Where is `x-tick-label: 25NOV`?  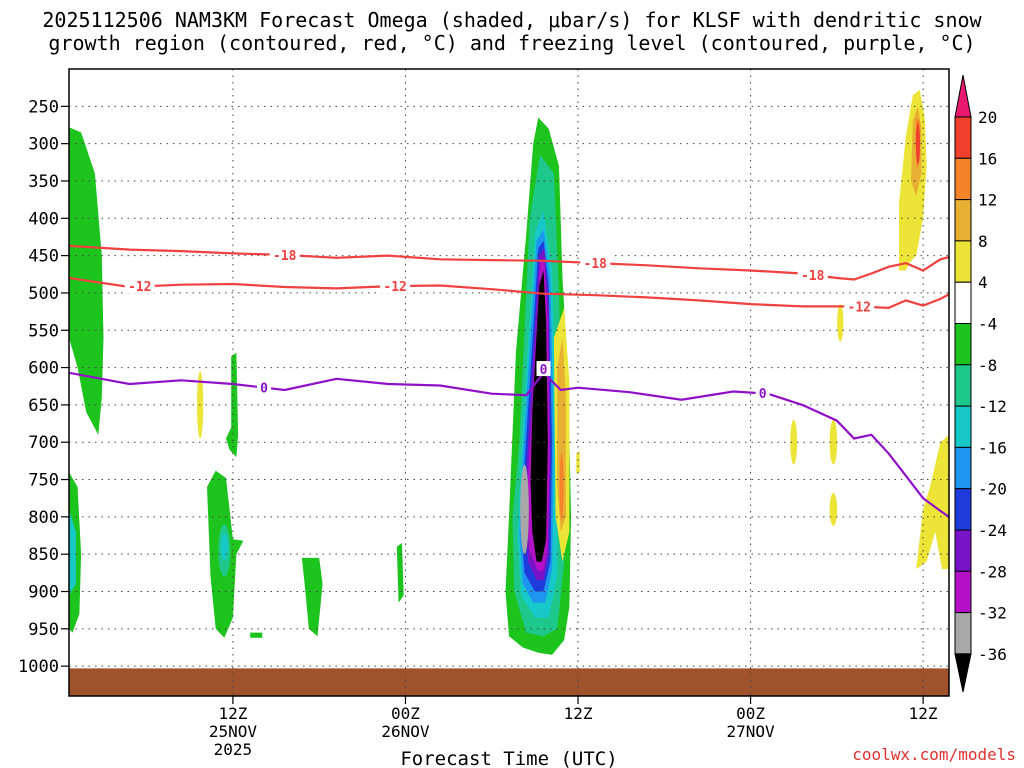 x-tick-label: 25NOV is located at coordinates (233, 731).